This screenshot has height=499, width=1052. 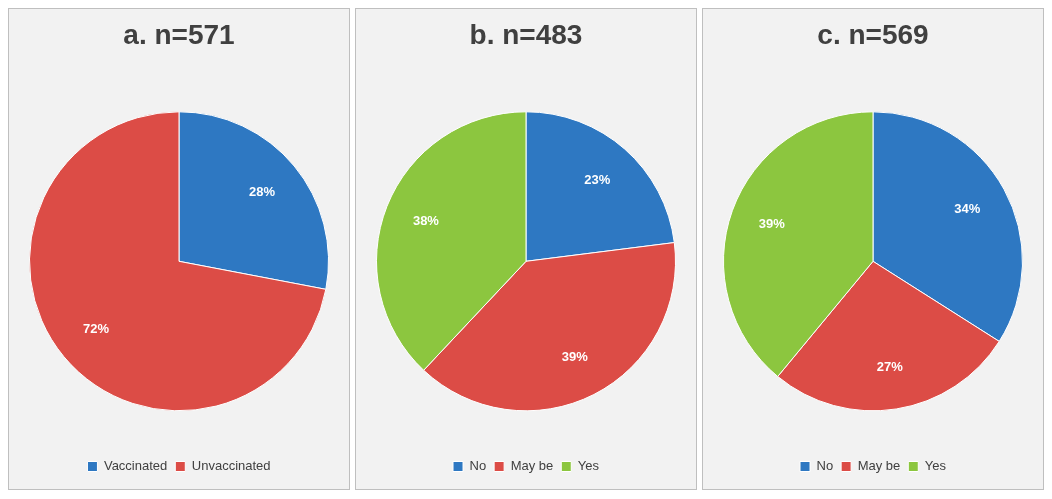 I want to click on data-label: 34%, so click(x=967, y=209).